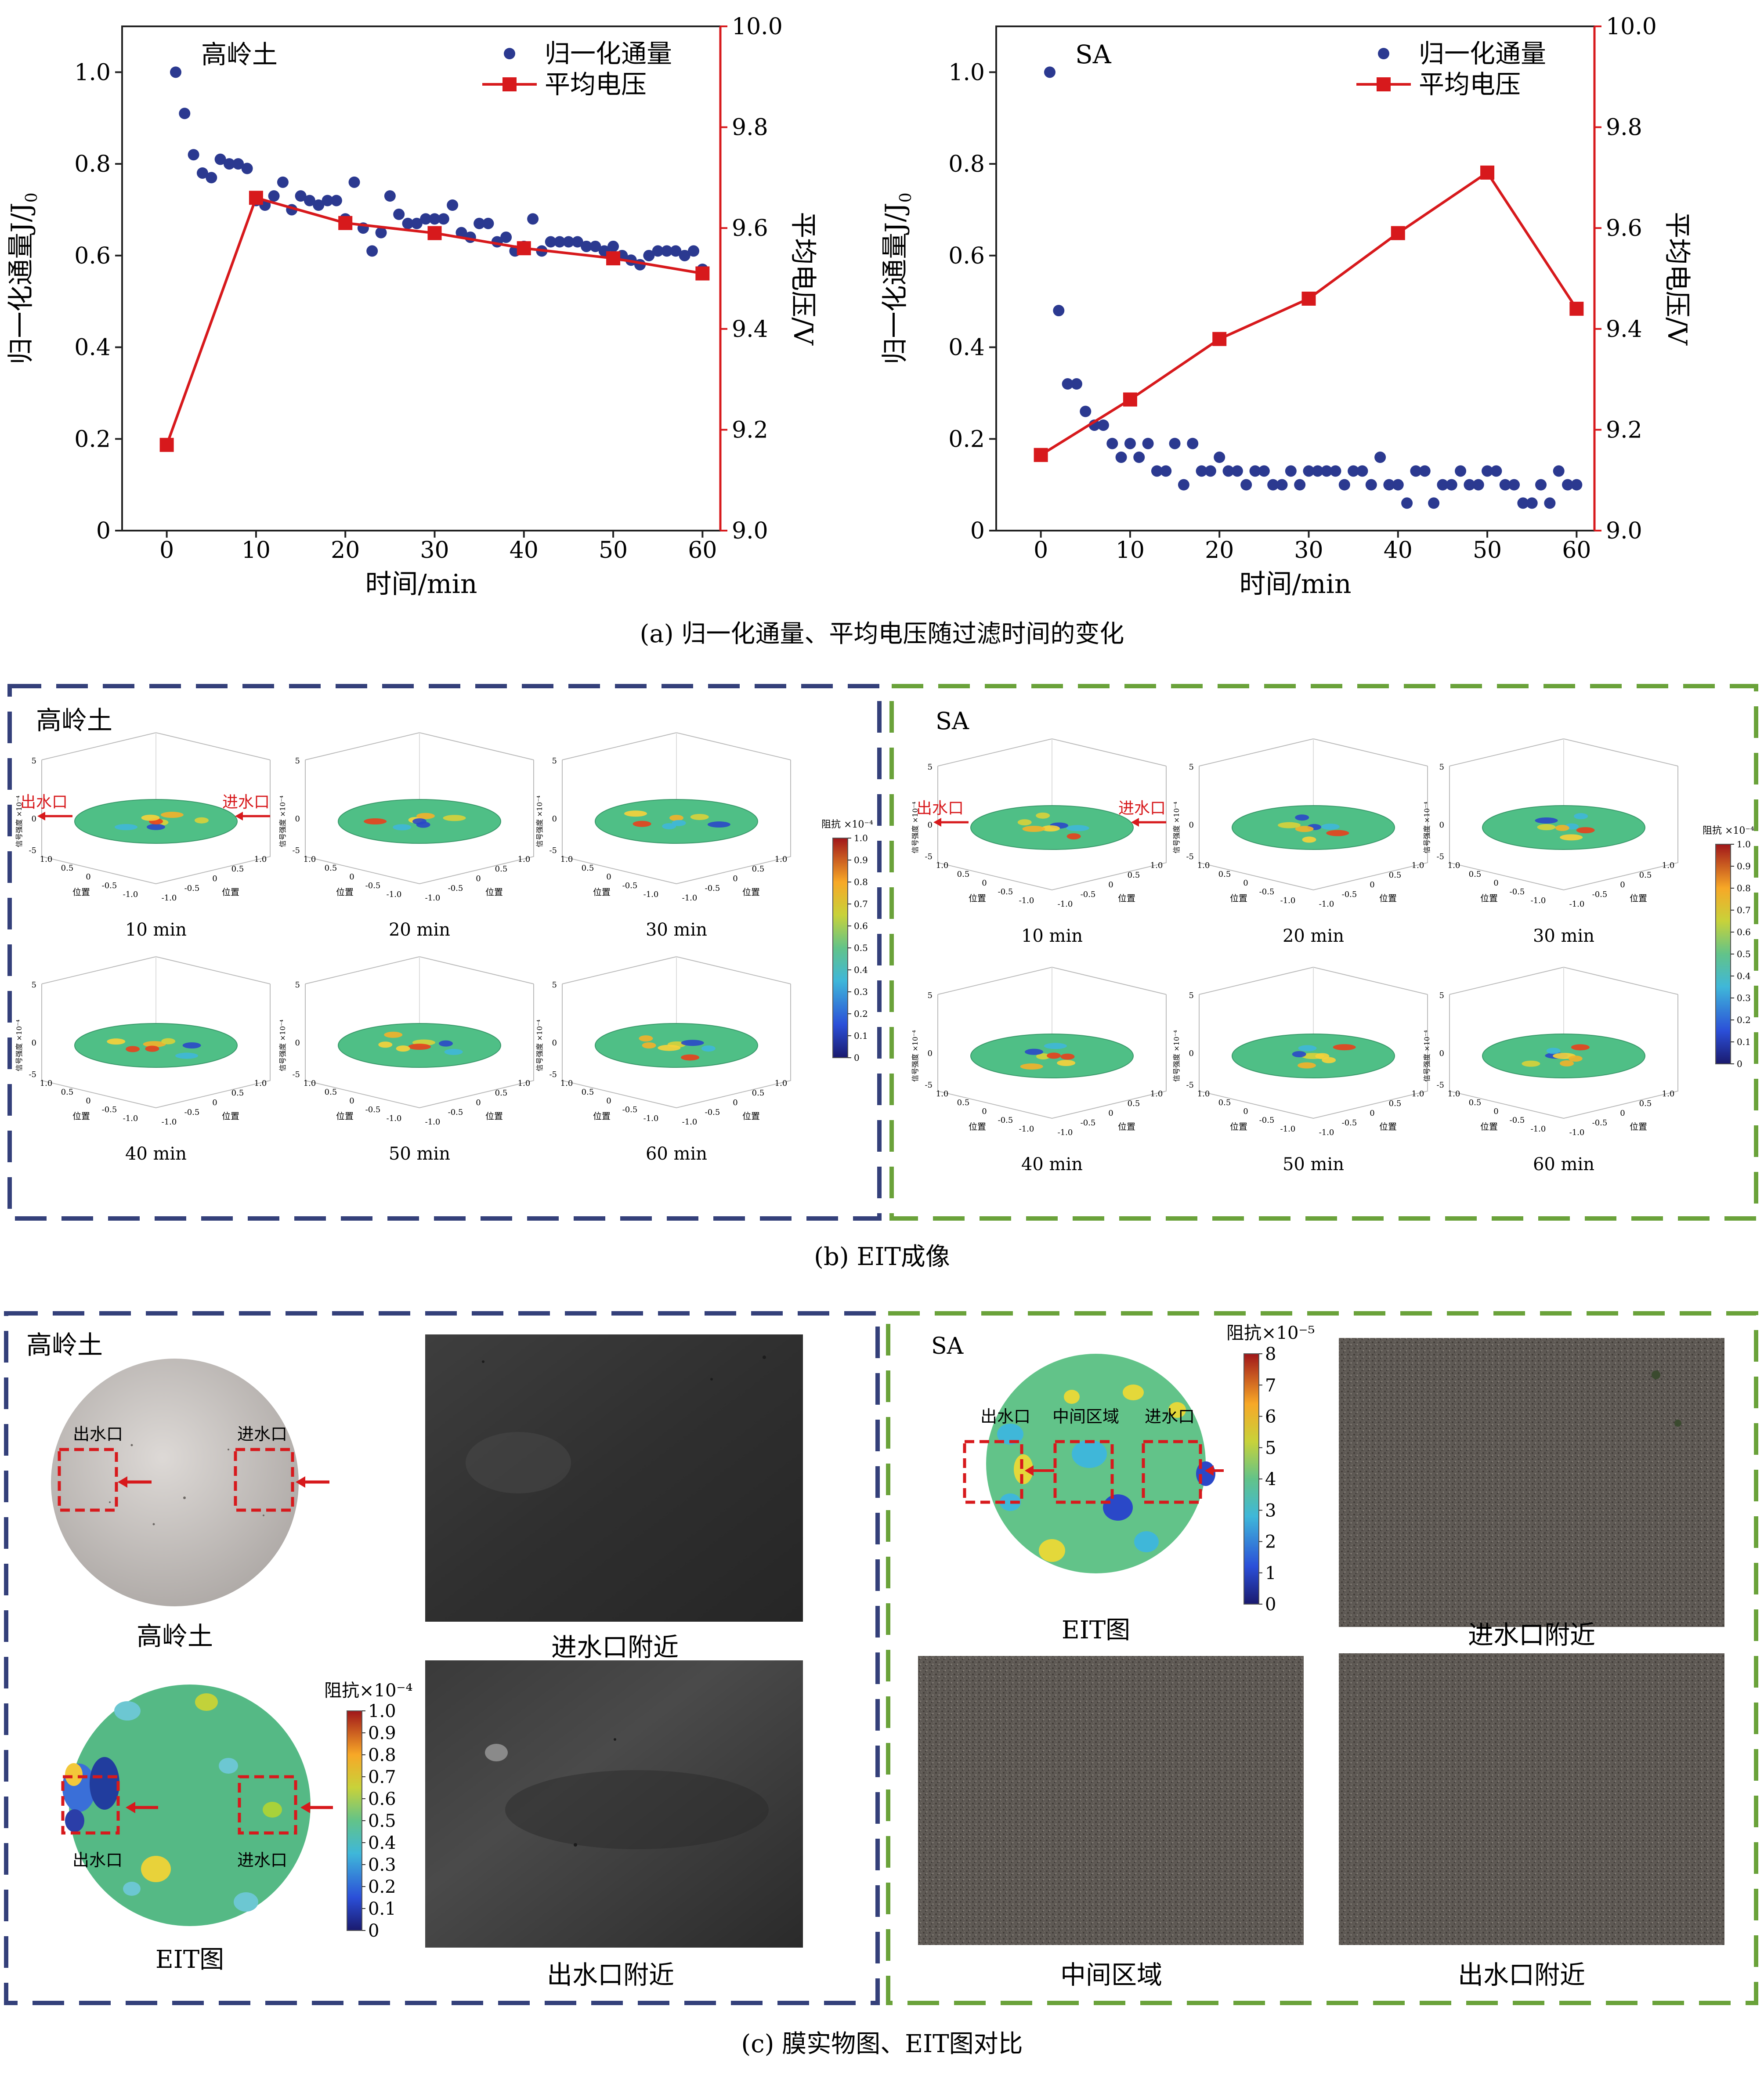 This screenshot has height=2075, width=1764. What do you see at coordinates (977, 531) in the screenshot?
I see `y-tick-label: 0` at bounding box center [977, 531].